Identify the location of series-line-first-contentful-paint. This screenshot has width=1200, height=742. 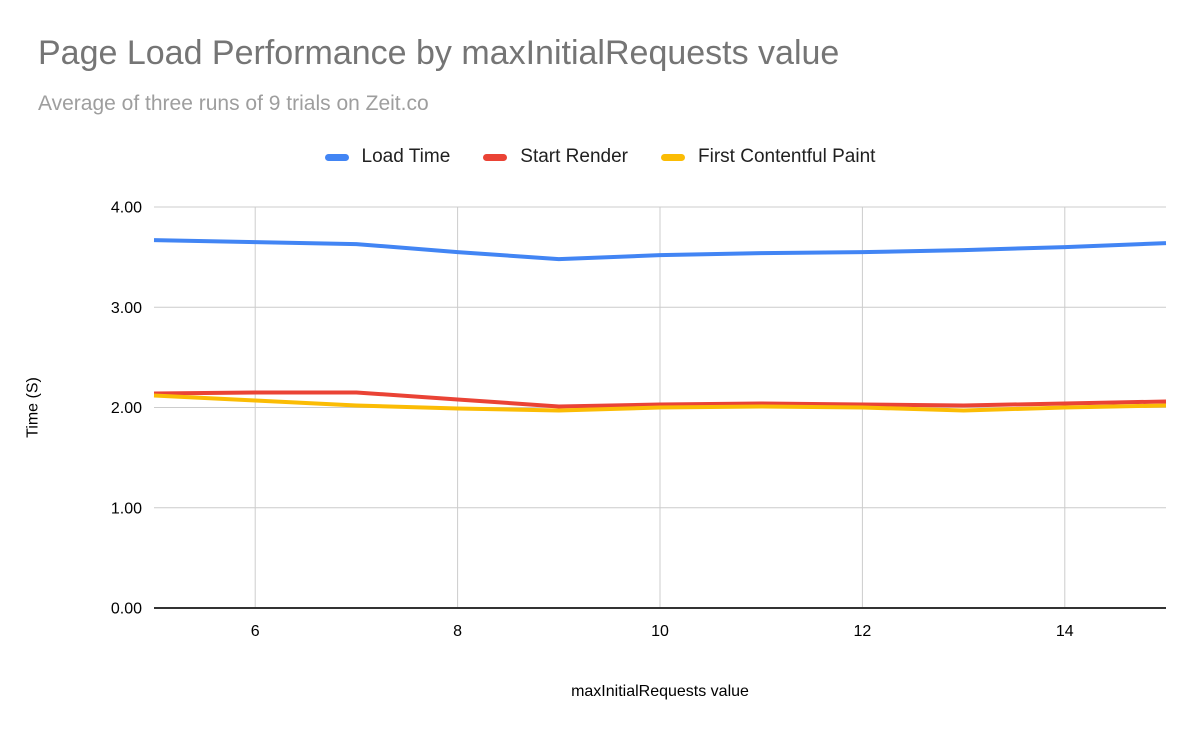
(660, 403).